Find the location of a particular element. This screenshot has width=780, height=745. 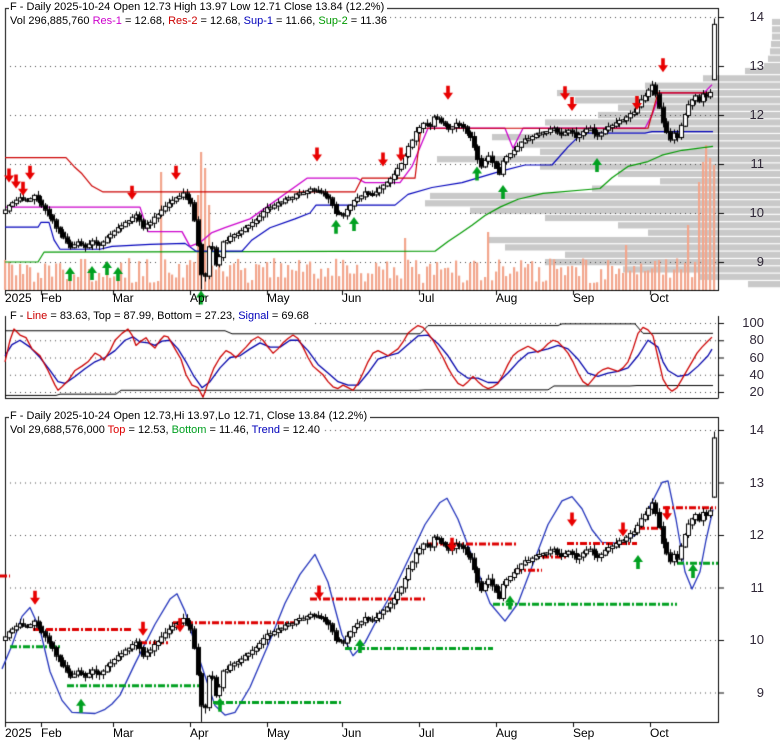

title-run: Vol 29,688,576,000 is located at coordinates (59, 430).